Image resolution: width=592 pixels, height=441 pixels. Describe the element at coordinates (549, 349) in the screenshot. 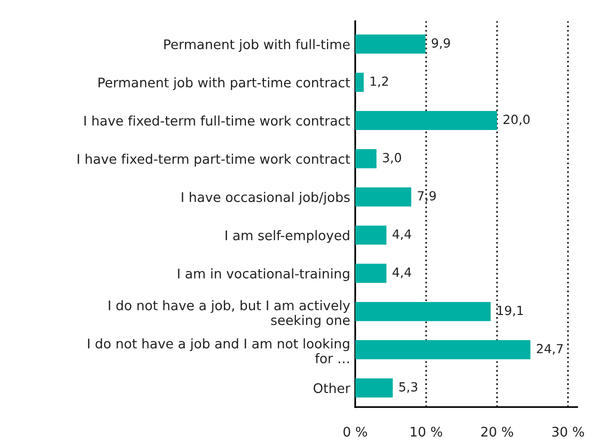

I see `data-label: 24,7` at that location.